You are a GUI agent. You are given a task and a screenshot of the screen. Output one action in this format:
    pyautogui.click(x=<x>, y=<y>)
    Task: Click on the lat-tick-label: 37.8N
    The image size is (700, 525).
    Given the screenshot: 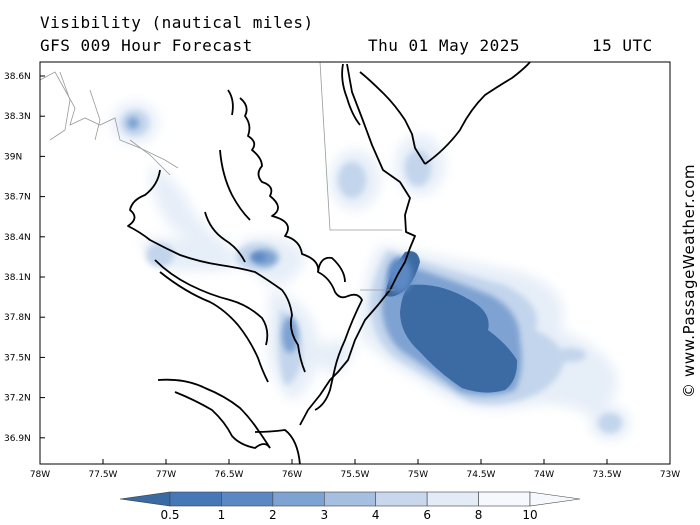 What is the action you would take?
    pyautogui.click(x=17, y=318)
    